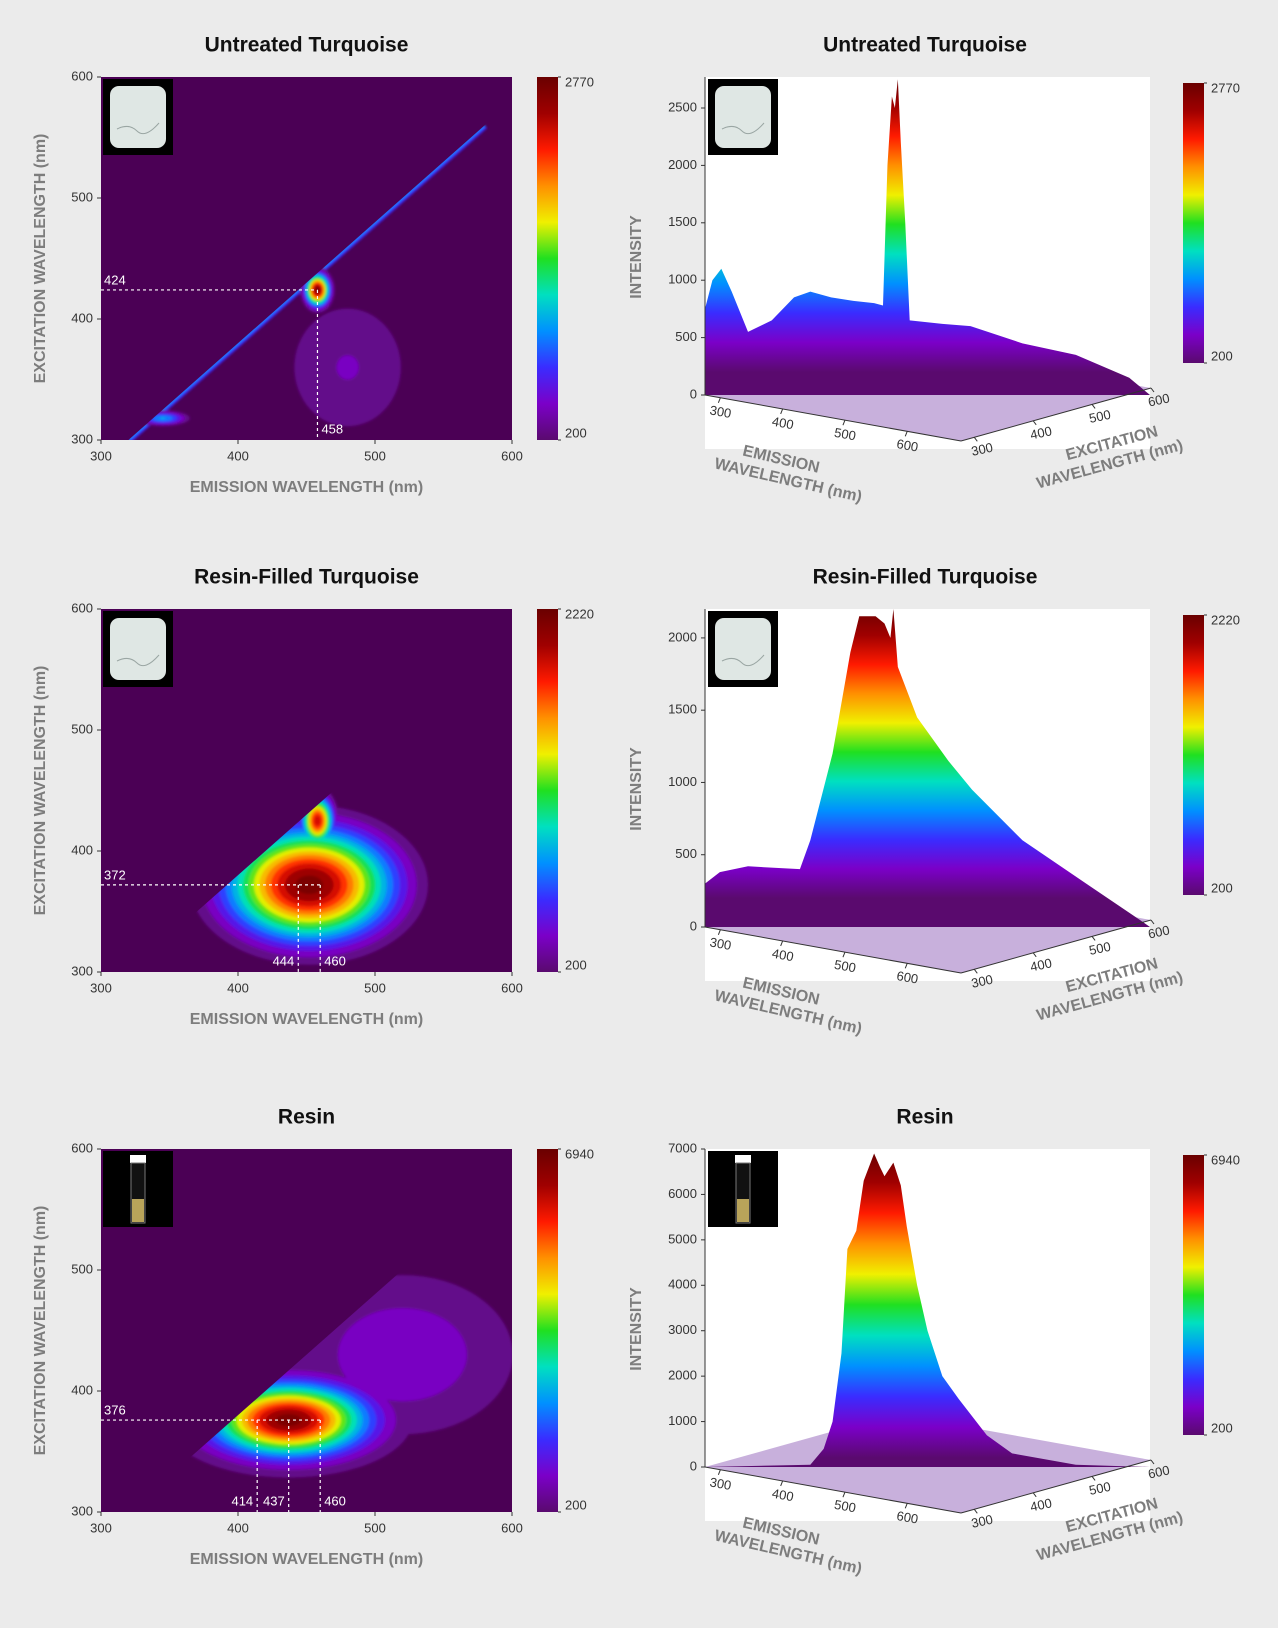 Image resolution: width=1278 pixels, height=1628 pixels. What do you see at coordinates (682, 279) in the screenshot?
I see `y-tick-label: 1000` at bounding box center [682, 279].